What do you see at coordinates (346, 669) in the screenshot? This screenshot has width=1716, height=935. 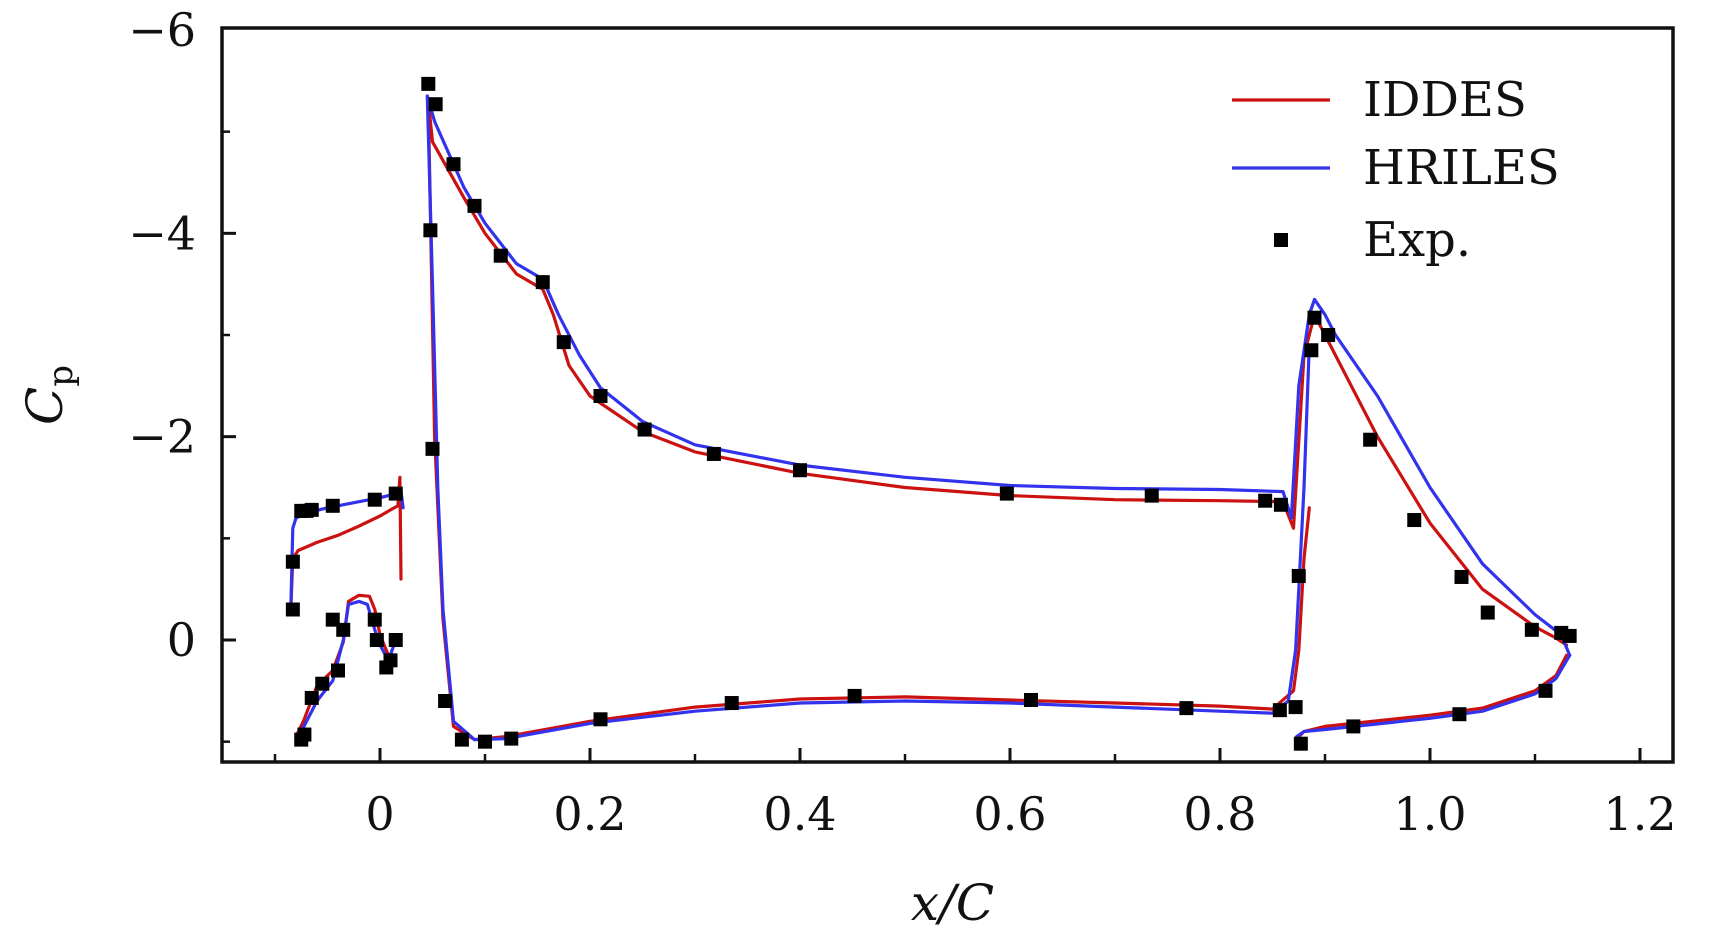 I see `hriles-line` at bounding box center [346, 669].